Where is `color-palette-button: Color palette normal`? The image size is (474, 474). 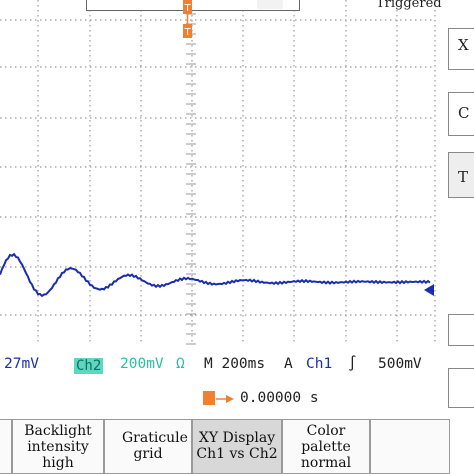 color-palette-button: Color palette normal is located at coordinates (326, 446).